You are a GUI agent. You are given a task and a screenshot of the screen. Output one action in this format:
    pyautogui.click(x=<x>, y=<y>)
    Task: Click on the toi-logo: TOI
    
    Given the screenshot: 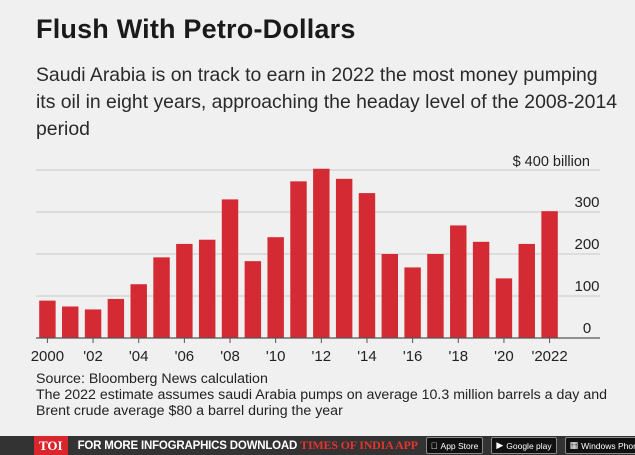 What is the action you would take?
    pyautogui.click(x=51, y=445)
    